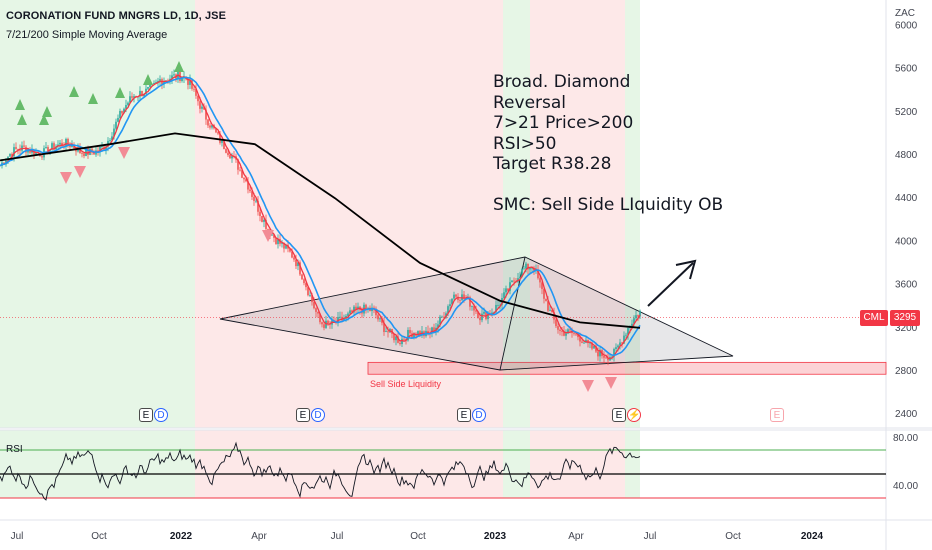 This screenshot has width=932, height=550. I want to click on indicator-legend: 7/21/200 Simple Moving Average, so click(87, 35).